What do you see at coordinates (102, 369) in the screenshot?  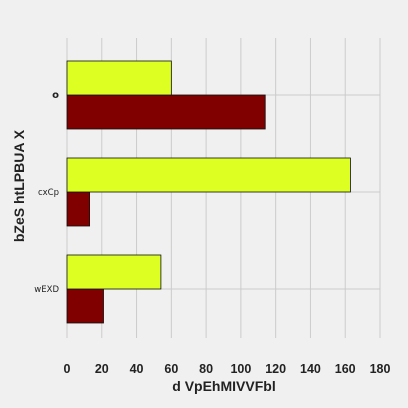 I see `x-tick-label: 20` at bounding box center [102, 369].